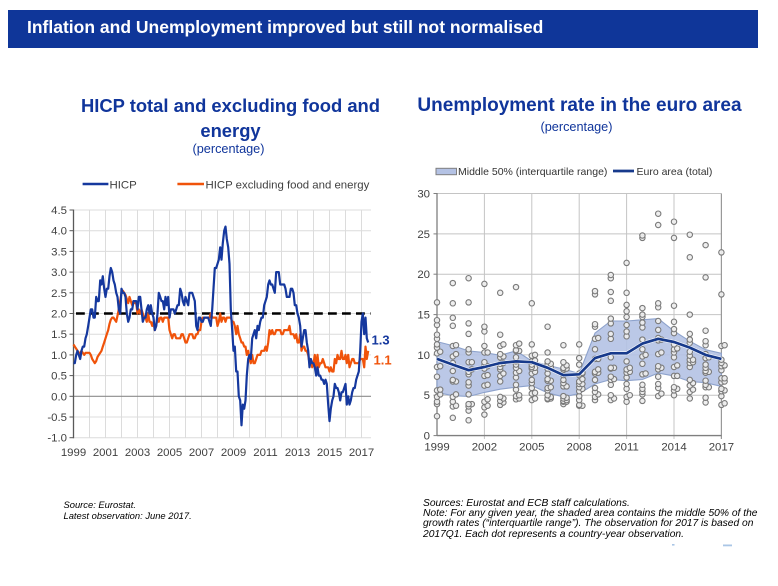  Describe the element at coordinates (381, 340) in the screenshot. I see `svg-text: 1.3` at that location.